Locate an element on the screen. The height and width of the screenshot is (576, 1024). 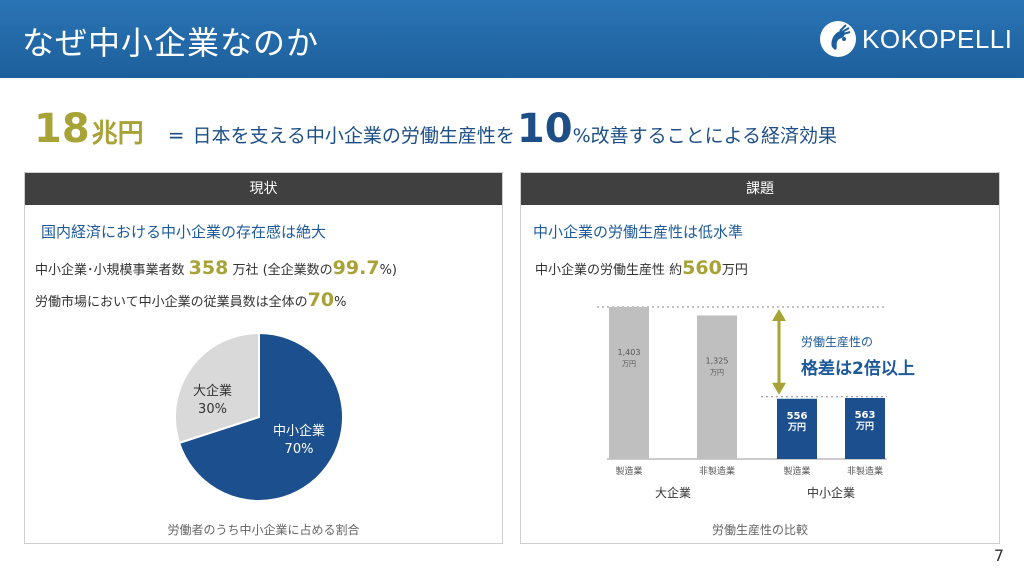
productivity-stat: 中小企業の労働生産性 約560万円 is located at coordinates (641, 268).